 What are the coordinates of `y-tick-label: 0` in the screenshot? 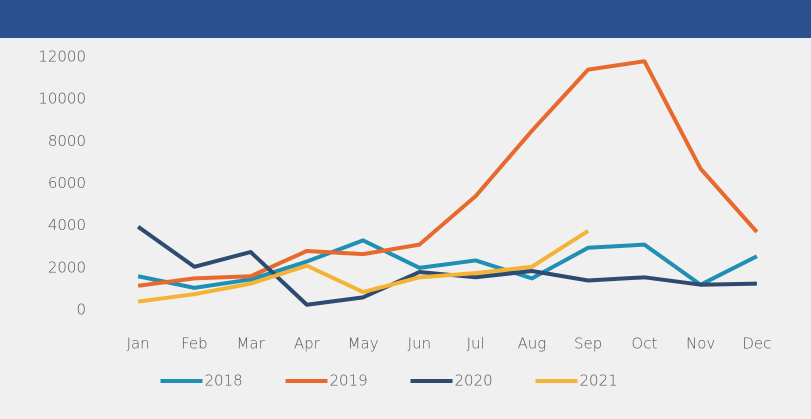 It's located at (81, 310).